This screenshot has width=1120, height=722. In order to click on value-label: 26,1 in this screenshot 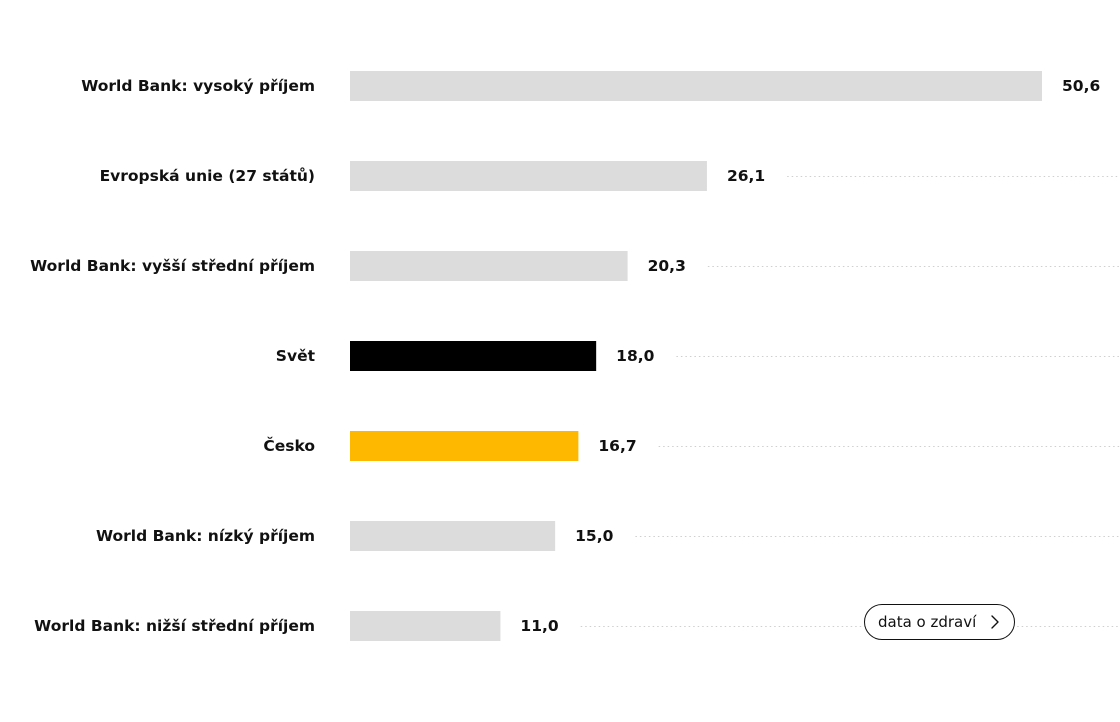, I will do `click(746, 176)`.